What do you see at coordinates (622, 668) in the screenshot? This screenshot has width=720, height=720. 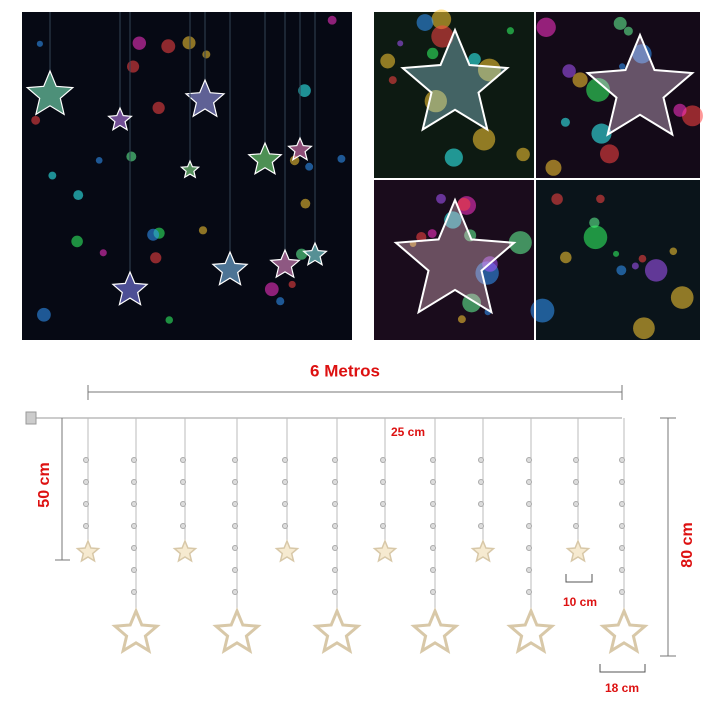 I see `bracket` at bounding box center [622, 668].